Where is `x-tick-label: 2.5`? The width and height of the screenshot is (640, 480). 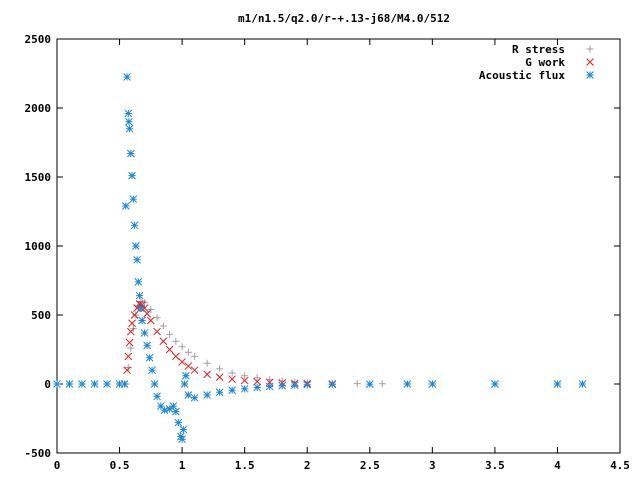 x-tick-label: 2.5 is located at coordinates (370, 465).